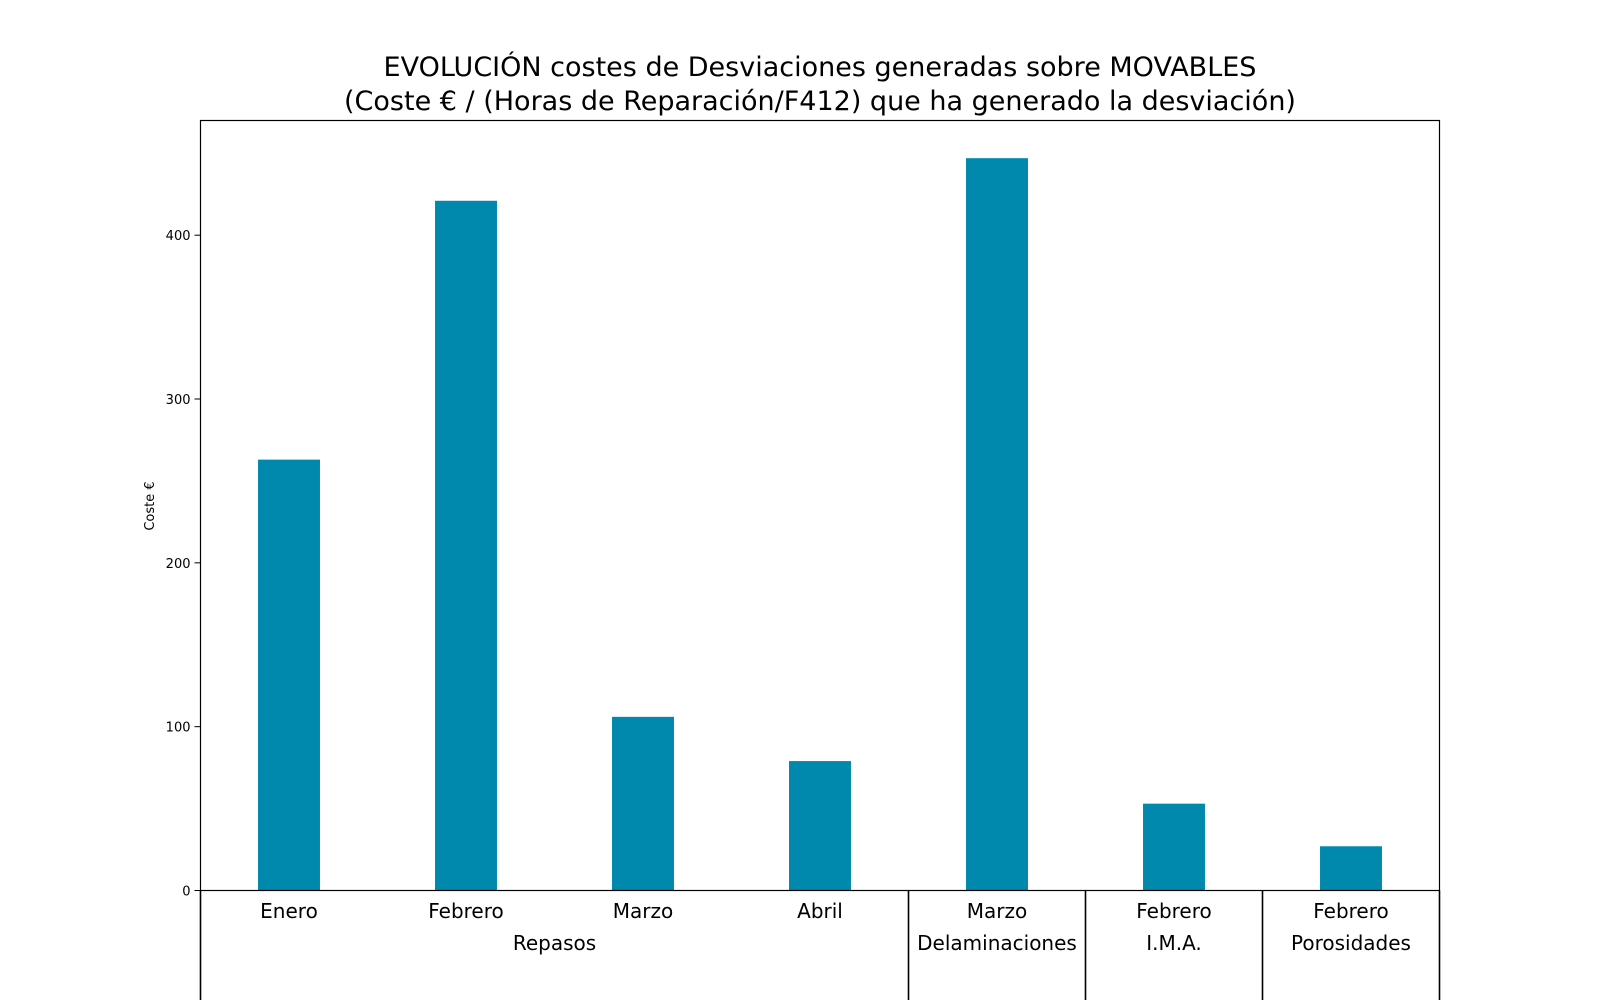 The image size is (1600, 1000). Describe the element at coordinates (820, 945) in the screenshot. I see `x-groups-group: Repasos Delaminaciones I.M.A. Porosidades` at that location.